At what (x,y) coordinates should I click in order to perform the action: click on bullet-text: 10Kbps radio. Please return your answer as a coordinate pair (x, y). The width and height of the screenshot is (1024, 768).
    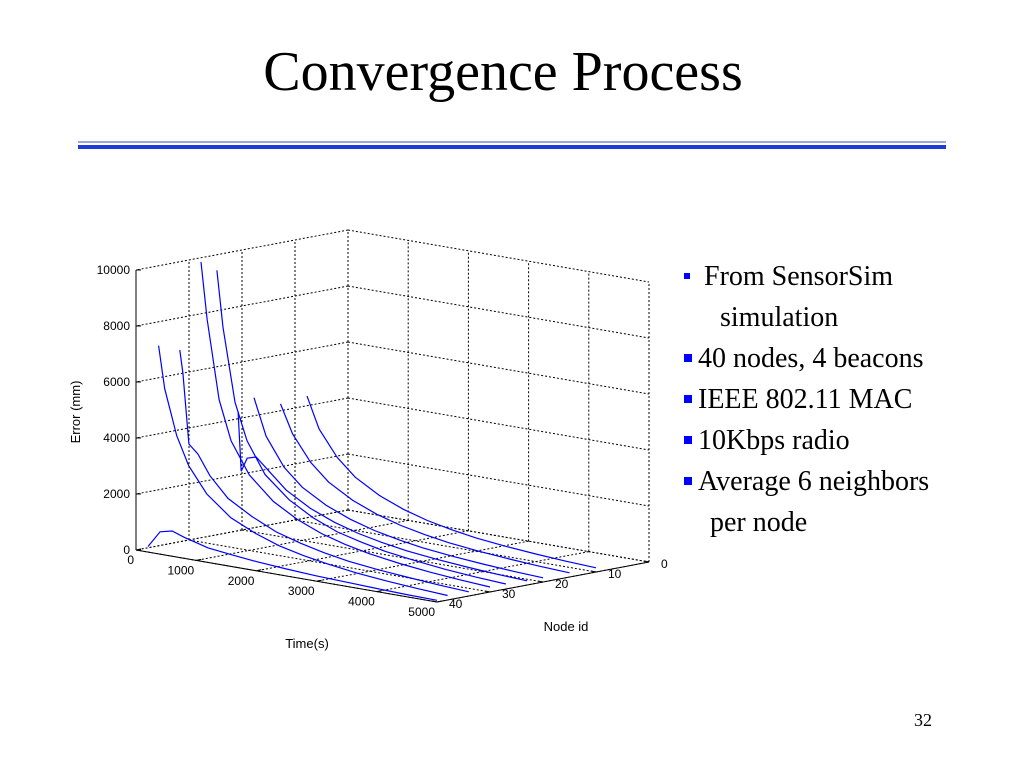
    Looking at the image, I should click on (774, 440).